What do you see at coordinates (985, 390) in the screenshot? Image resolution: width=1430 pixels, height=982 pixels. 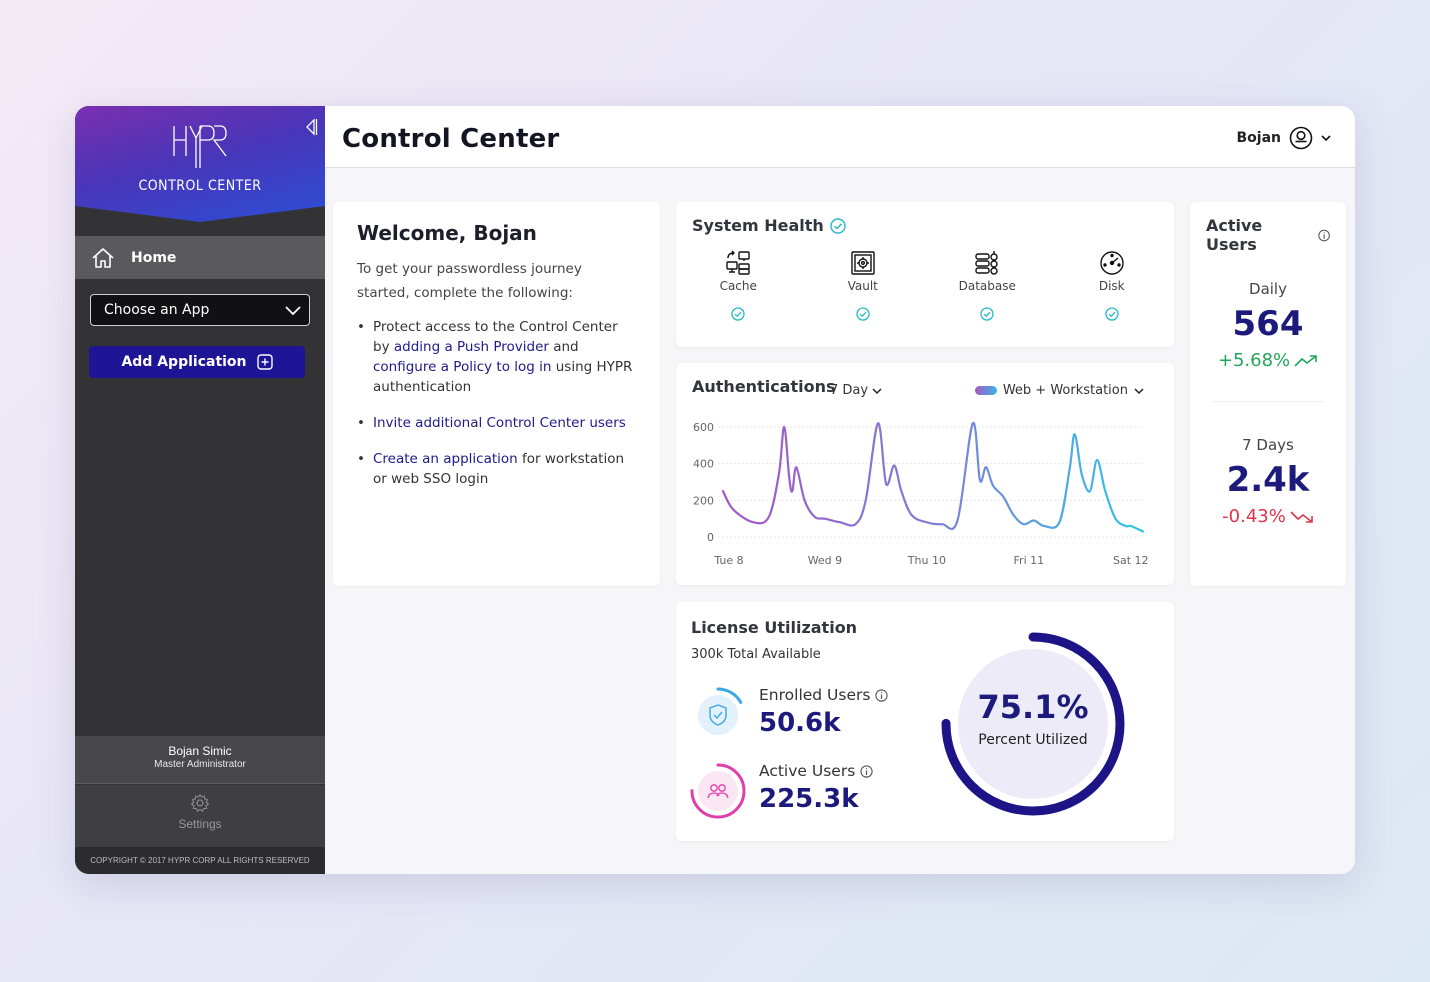 I see `legend-swatch` at bounding box center [985, 390].